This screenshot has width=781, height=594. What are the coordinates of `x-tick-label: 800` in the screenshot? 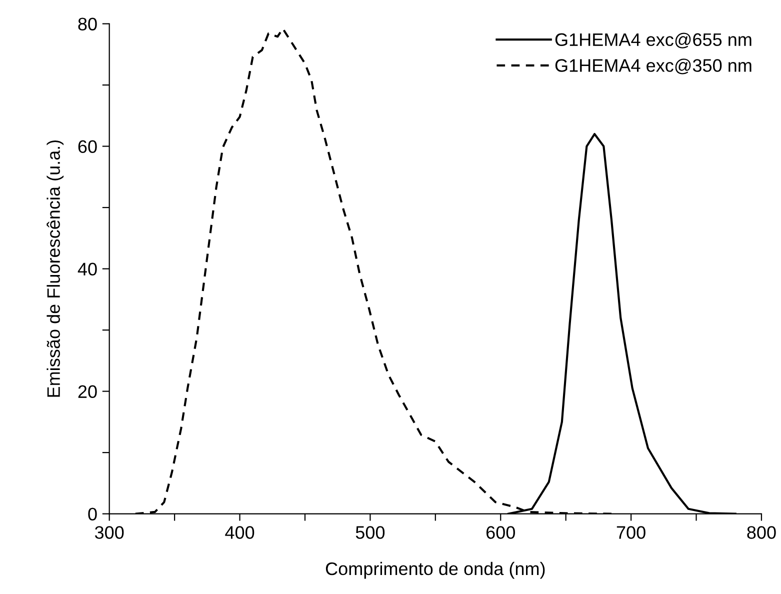 It's located at (761, 532).